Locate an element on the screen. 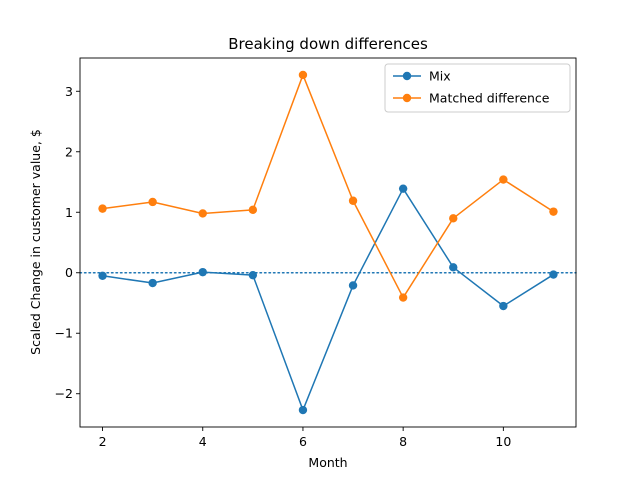 The height and width of the screenshot is (480, 640). y-tick-label: 3 is located at coordinates (69, 91).